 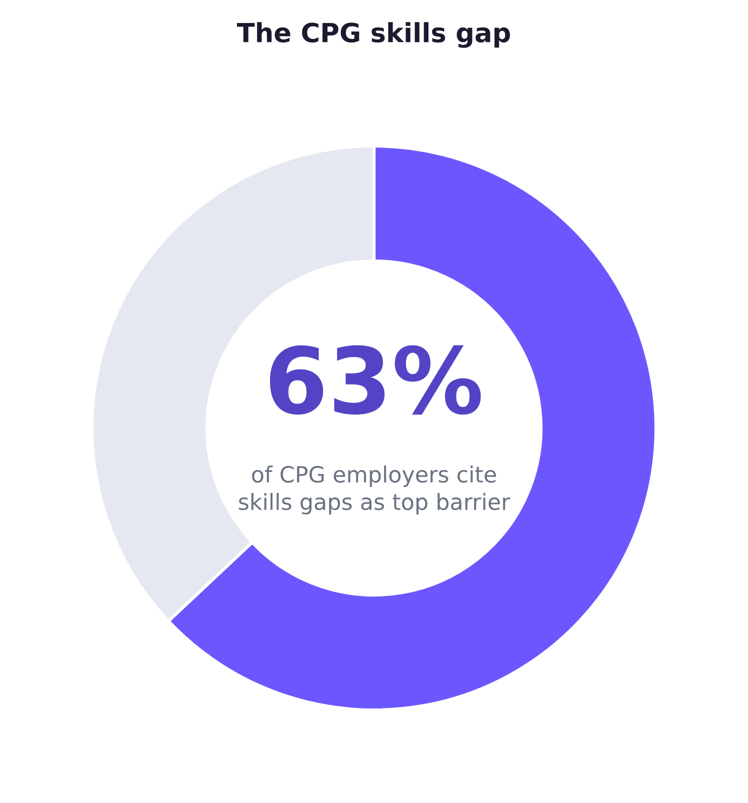 What do you see at coordinates (375, 380) in the screenshot?
I see `text: 63%` at bounding box center [375, 380].